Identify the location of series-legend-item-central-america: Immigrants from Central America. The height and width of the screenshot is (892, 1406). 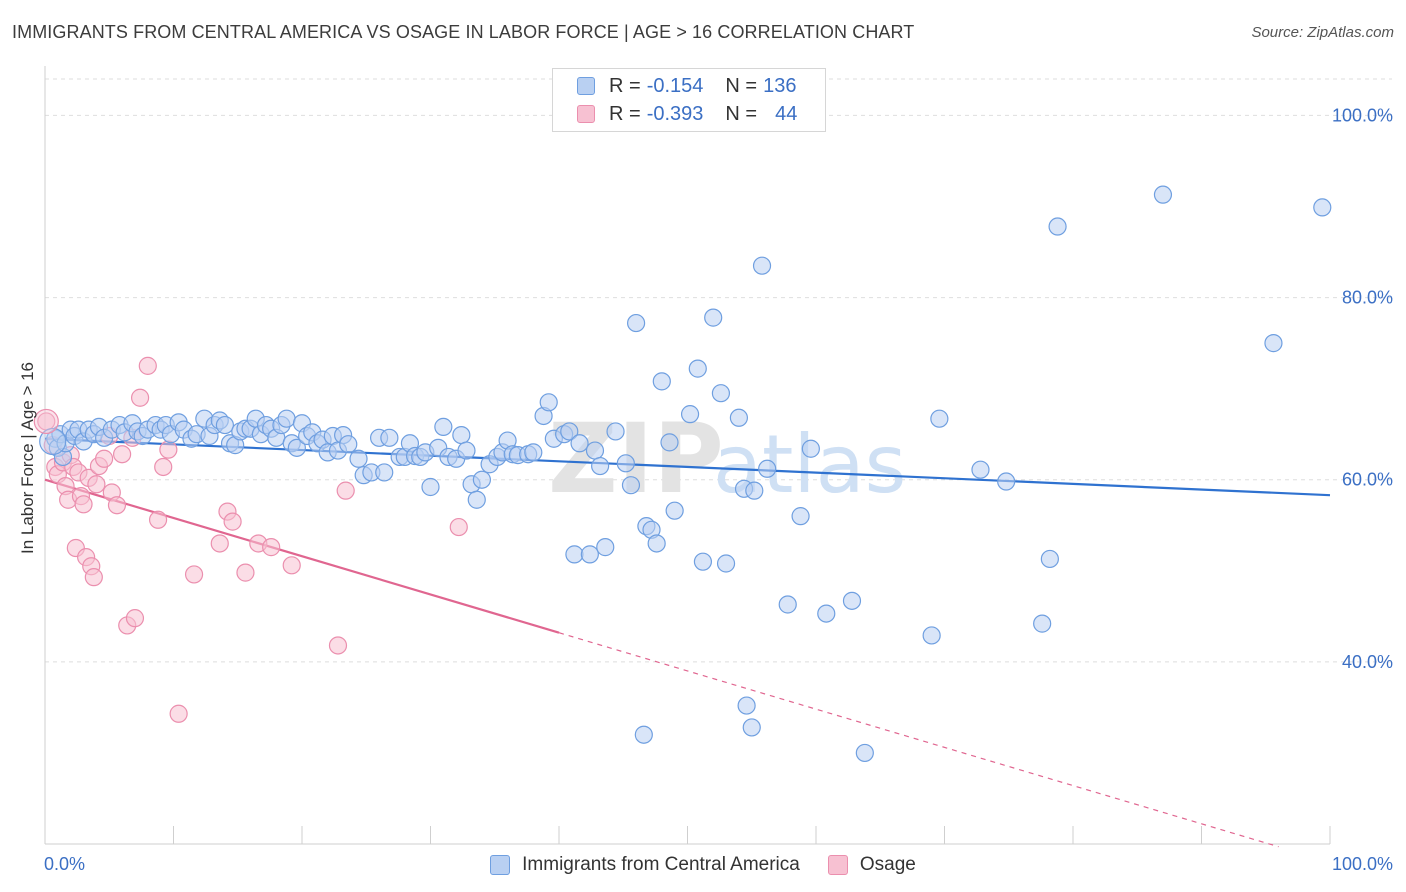
(645, 865).